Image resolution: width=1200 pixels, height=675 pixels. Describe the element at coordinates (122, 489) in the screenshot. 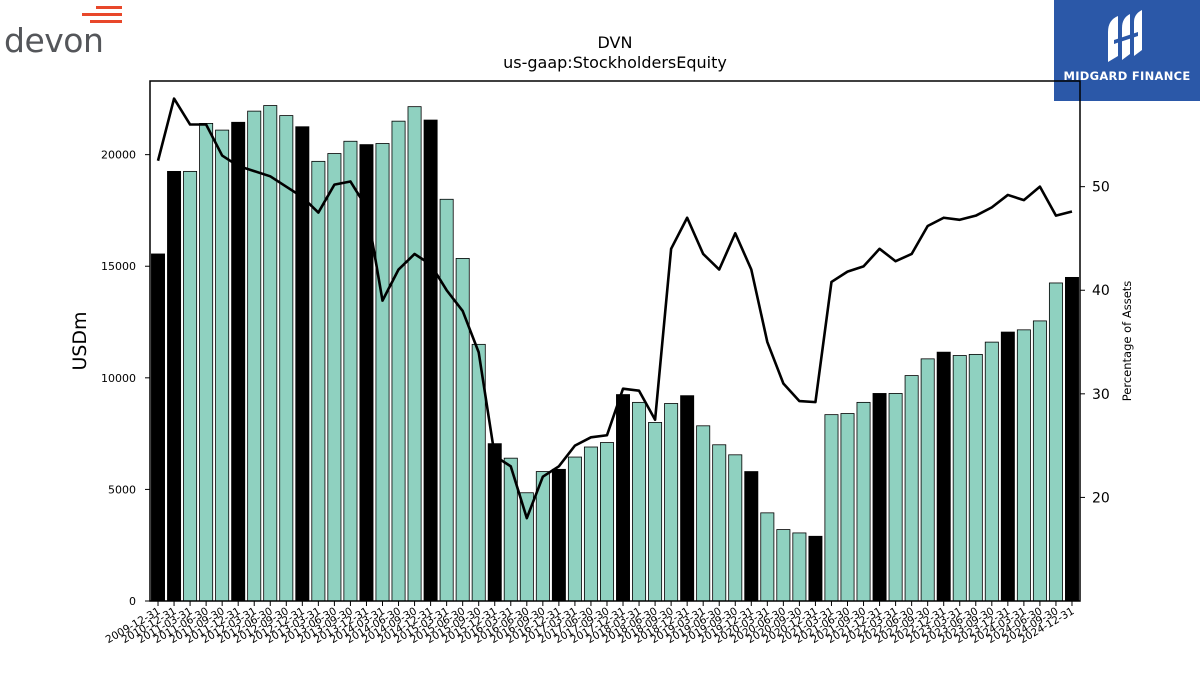

I see `y-tick-label: 5000` at that location.